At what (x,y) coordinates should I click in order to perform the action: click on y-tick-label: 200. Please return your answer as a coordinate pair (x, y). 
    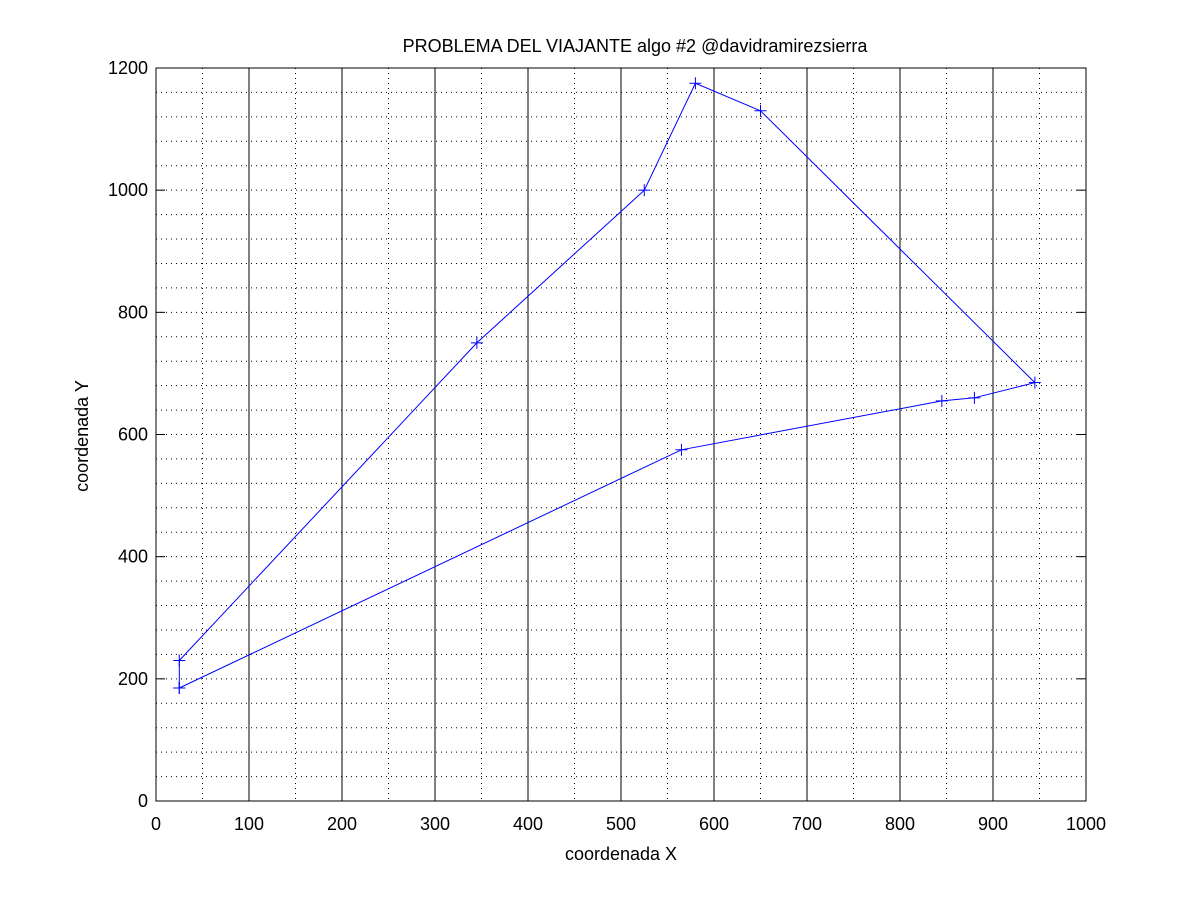
    Looking at the image, I should click on (133, 679).